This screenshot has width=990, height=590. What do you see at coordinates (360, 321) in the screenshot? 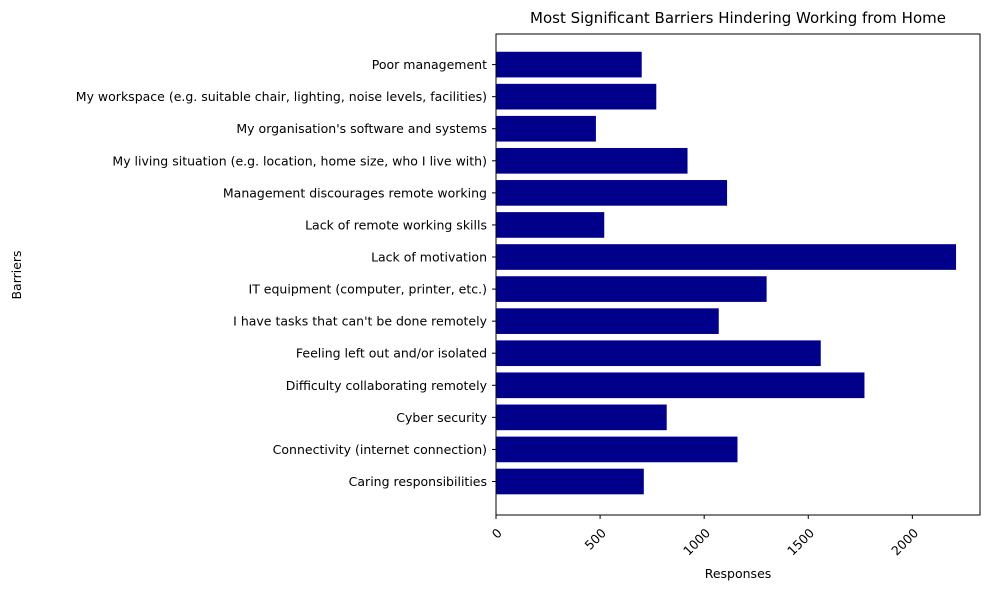
I see `y-tick-label: I have tasks that can't be done remotely` at bounding box center [360, 321].